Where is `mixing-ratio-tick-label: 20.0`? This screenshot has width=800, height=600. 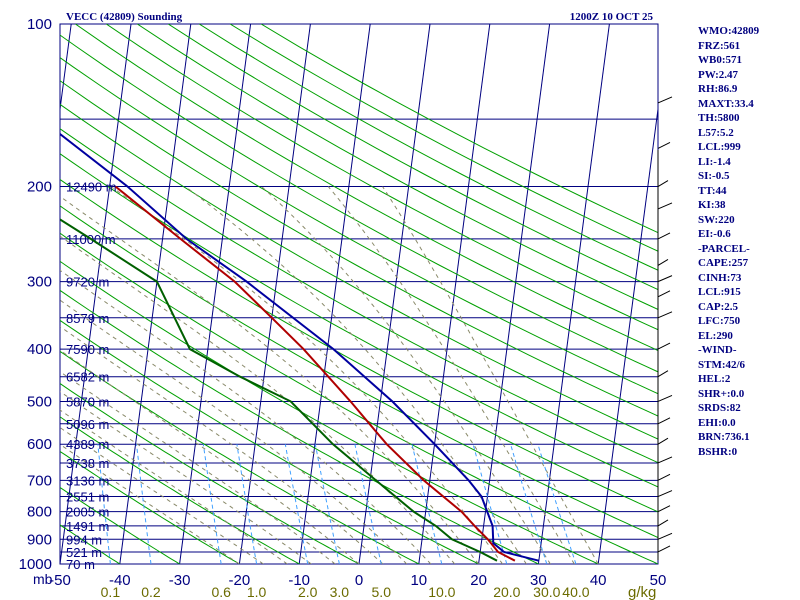
mixing-ratio-tick-label: 20.0 is located at coordinates (506, 592).